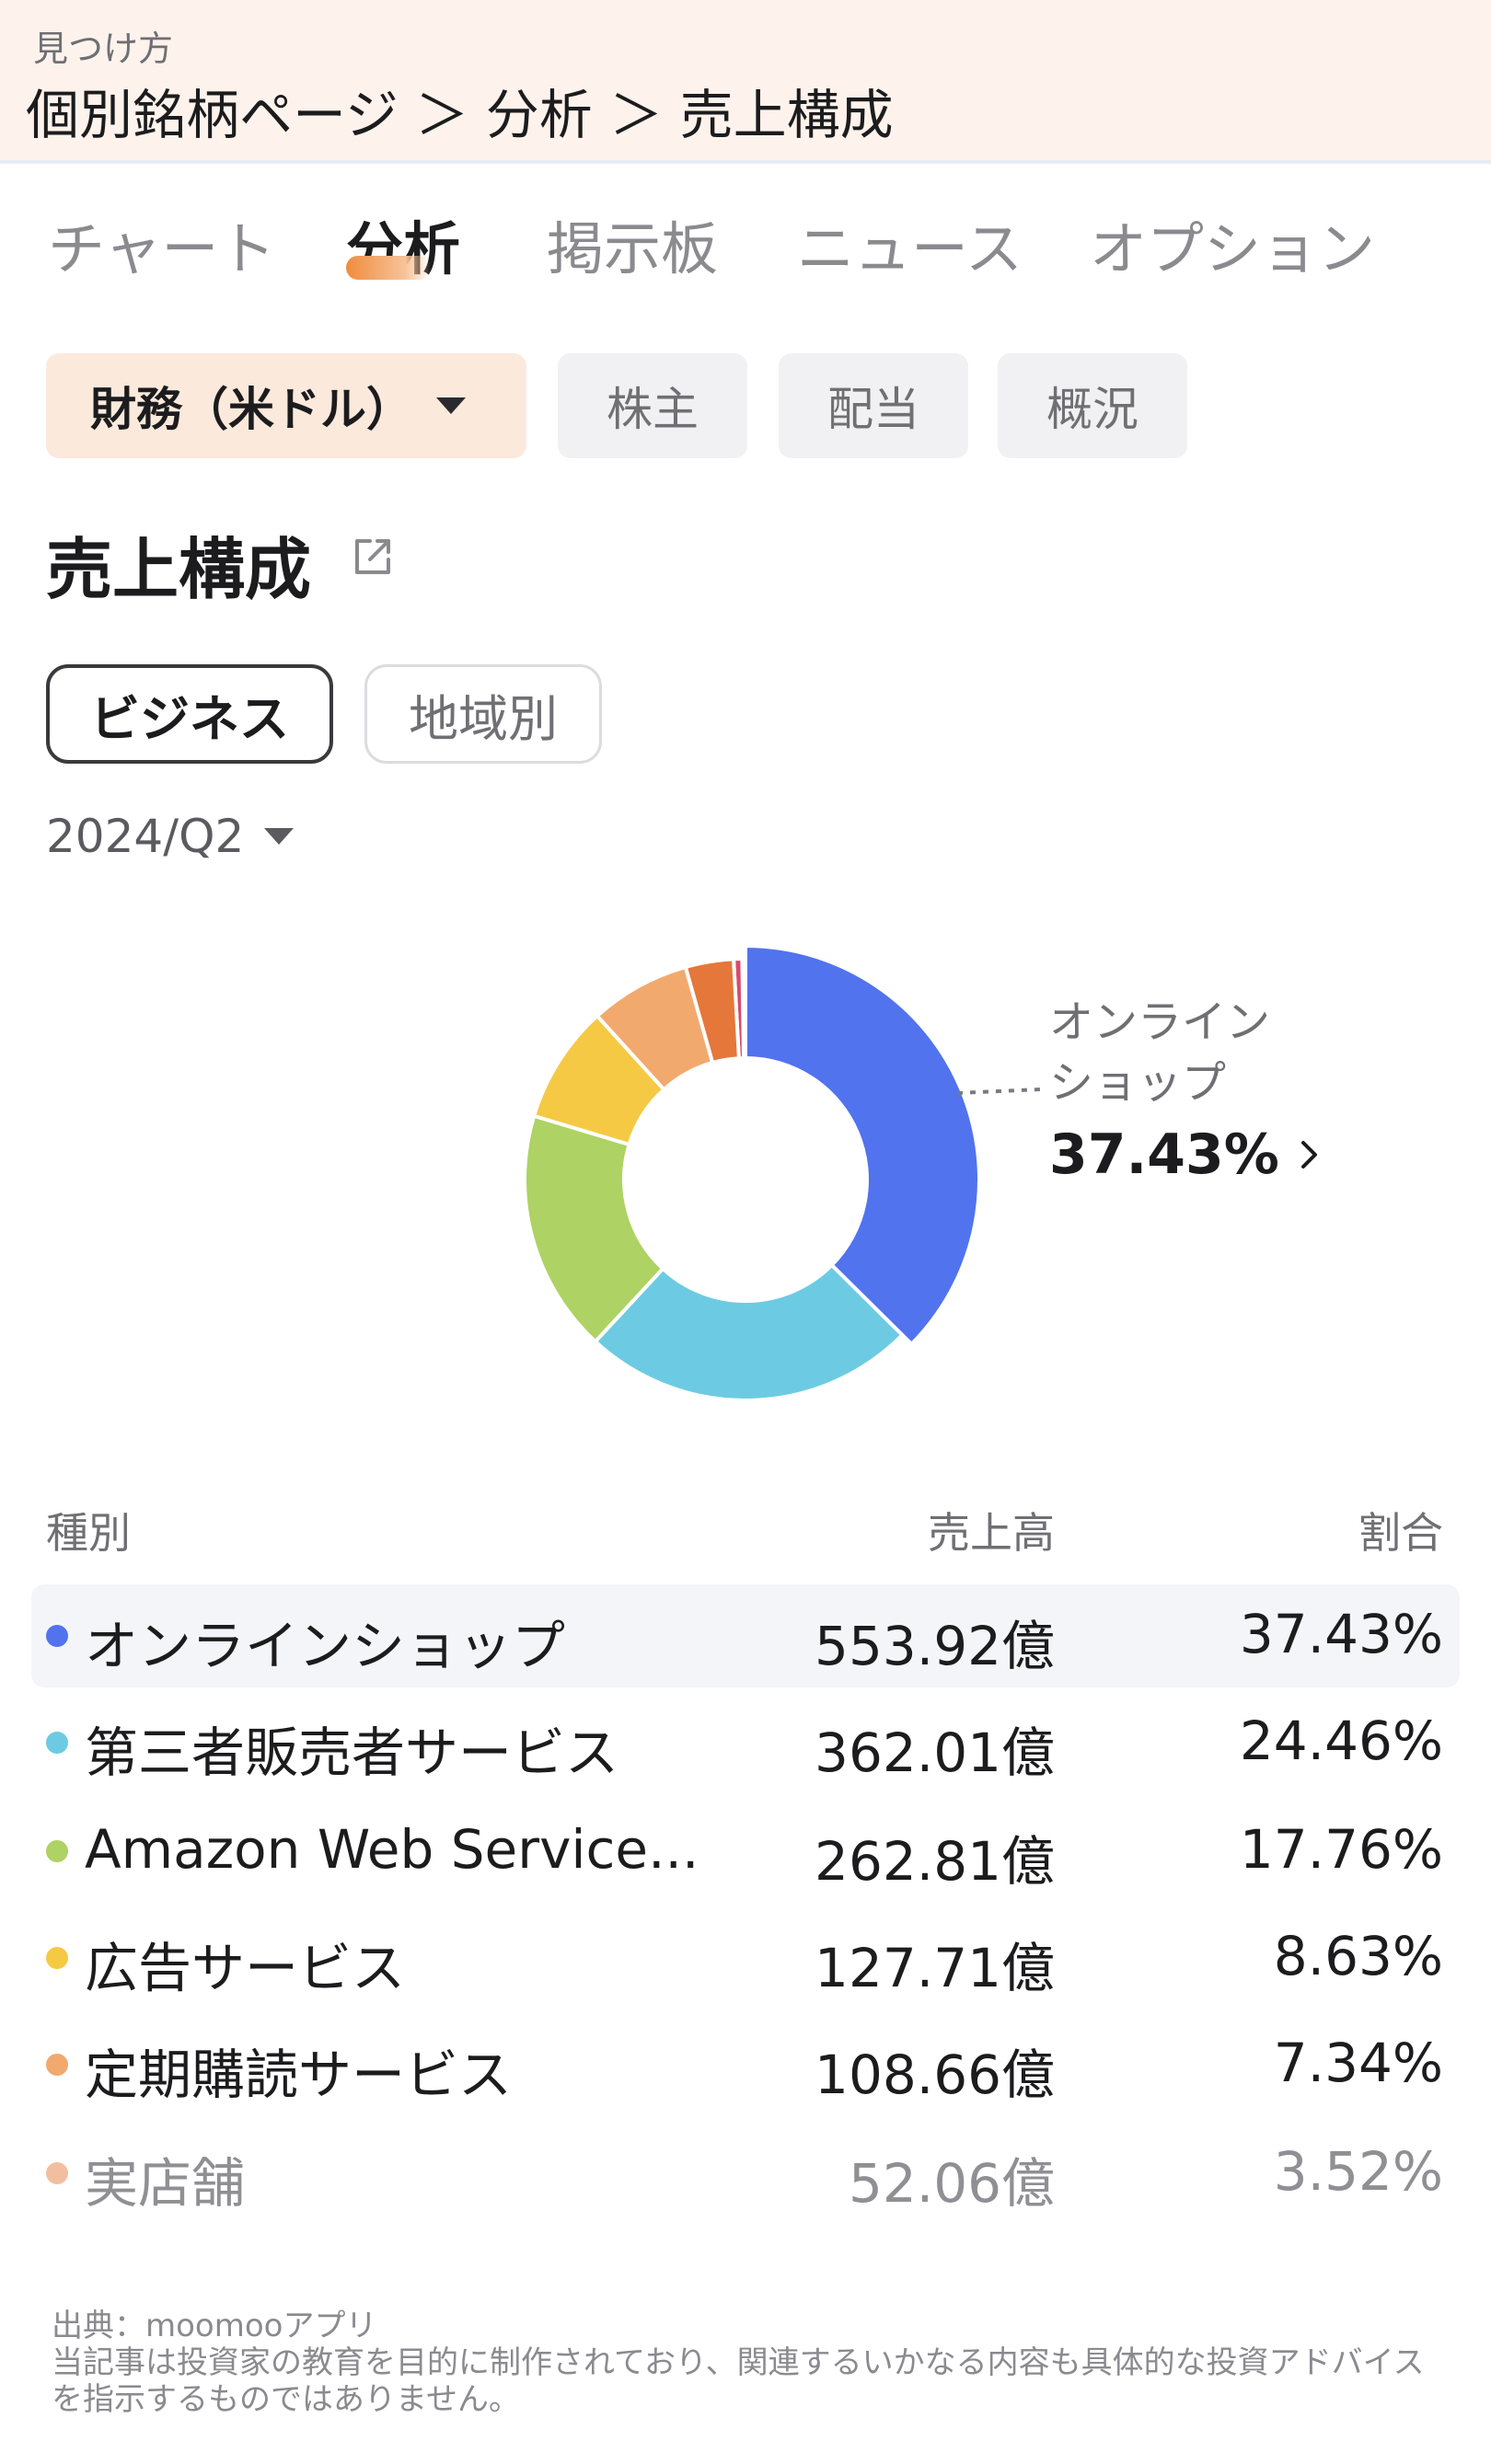 This screenshot has height=2464, width=1491. Describe the element at coordinates (215, 2326) in the screenshot. I see `footer-source: 出典：moomooアプリ` at that location.